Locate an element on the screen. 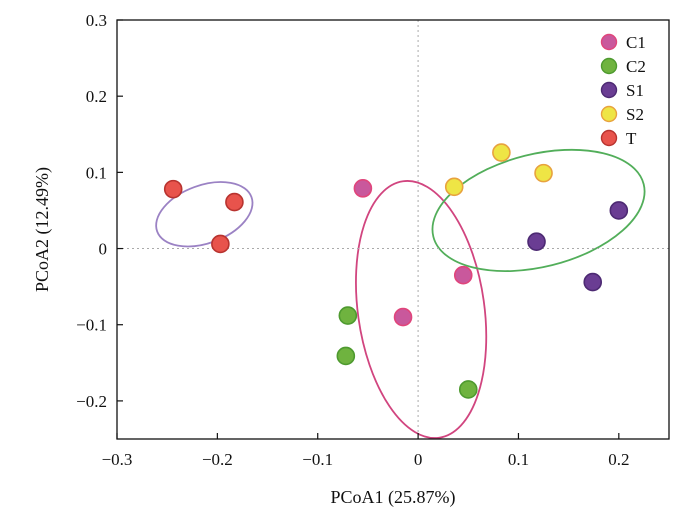 The height and width of the screenshot is (516, 700). y-tick-label: 0.1 is located at coordinates (96, 172).